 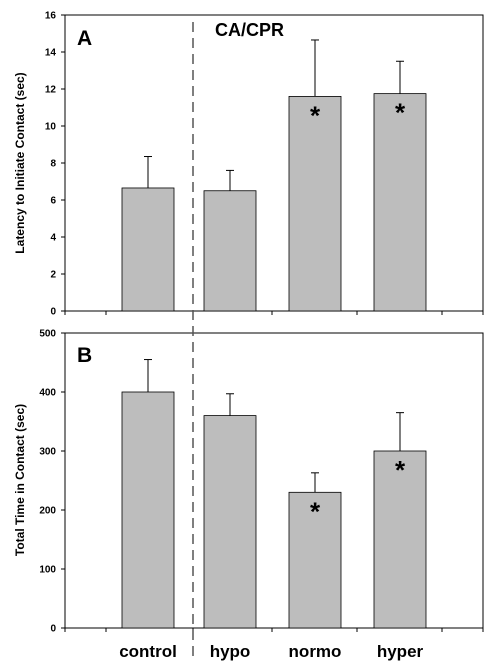 I want to click on panel-b-bar-normo, so click(x=315, y=560).